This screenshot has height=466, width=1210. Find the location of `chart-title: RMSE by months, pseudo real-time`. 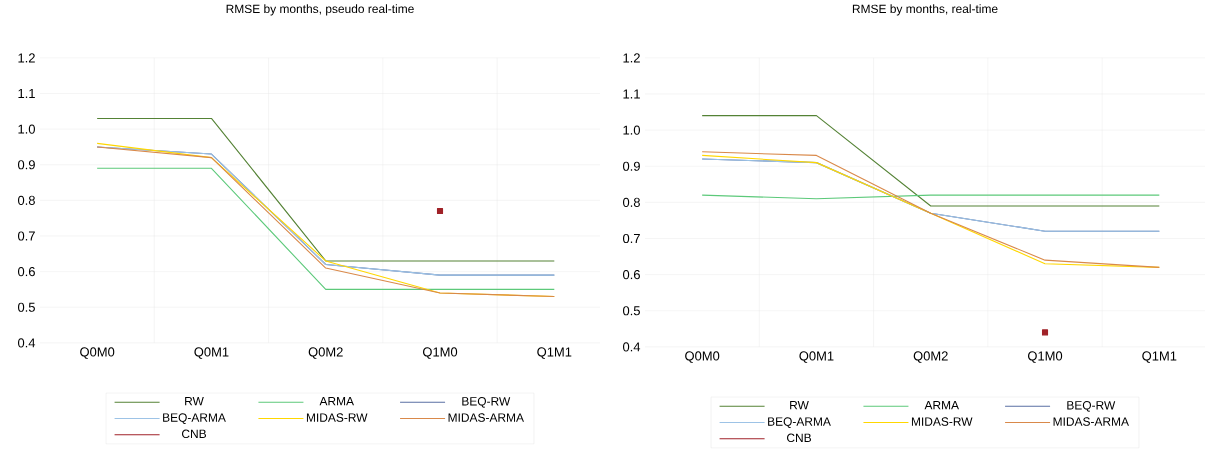

chart-title: RMSE by months, pseudo real-time is located at coordinates (320, 10).